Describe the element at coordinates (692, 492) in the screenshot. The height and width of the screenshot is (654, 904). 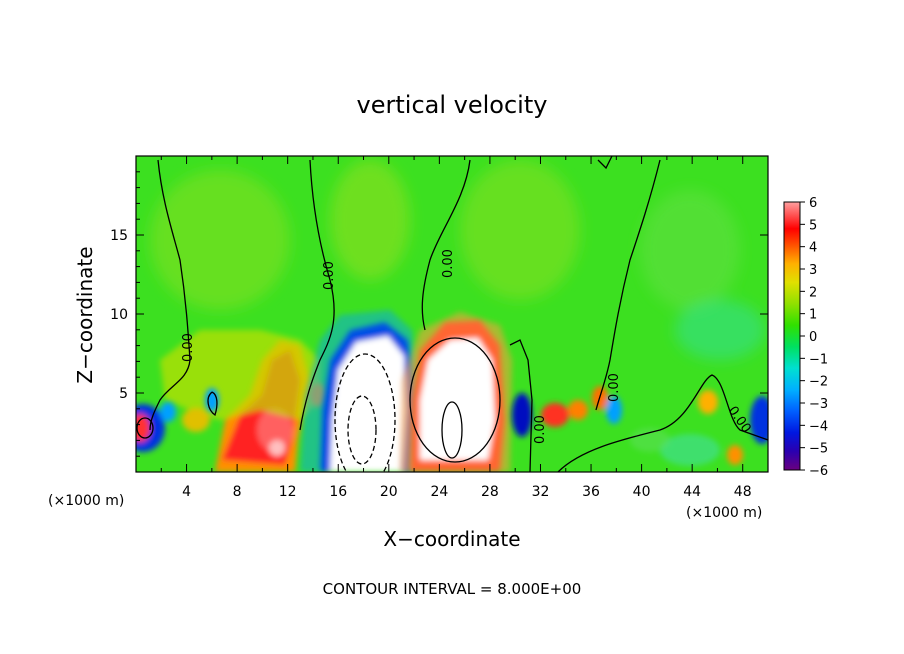
I see `x-tick-label: 44` at that location.